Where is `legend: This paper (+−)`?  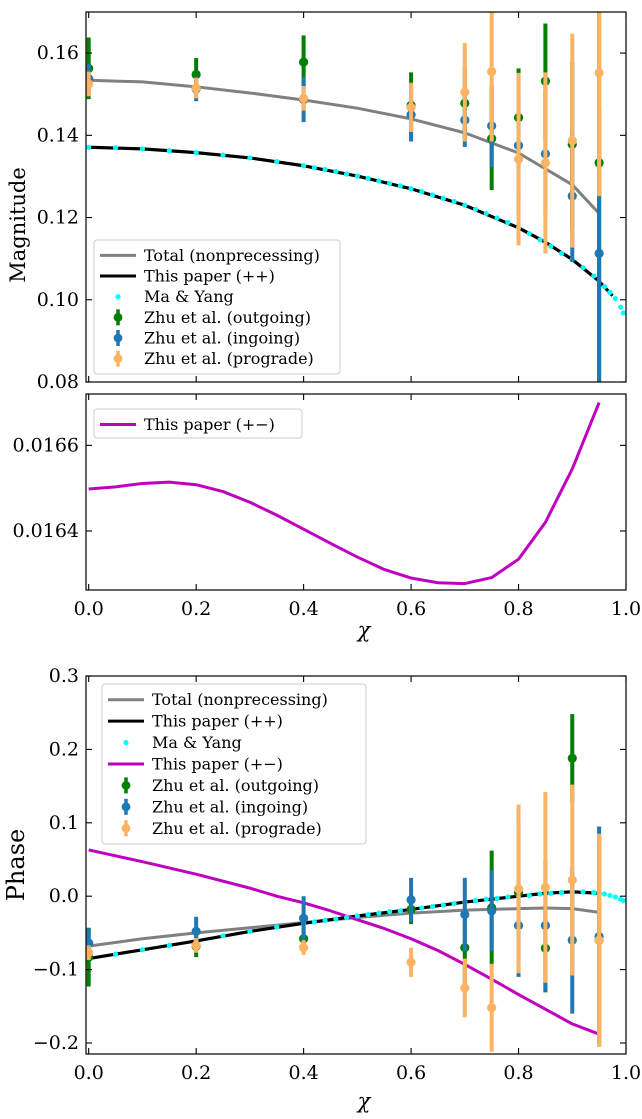 legend: This paper (+−) is located at coordinates (198, 423).